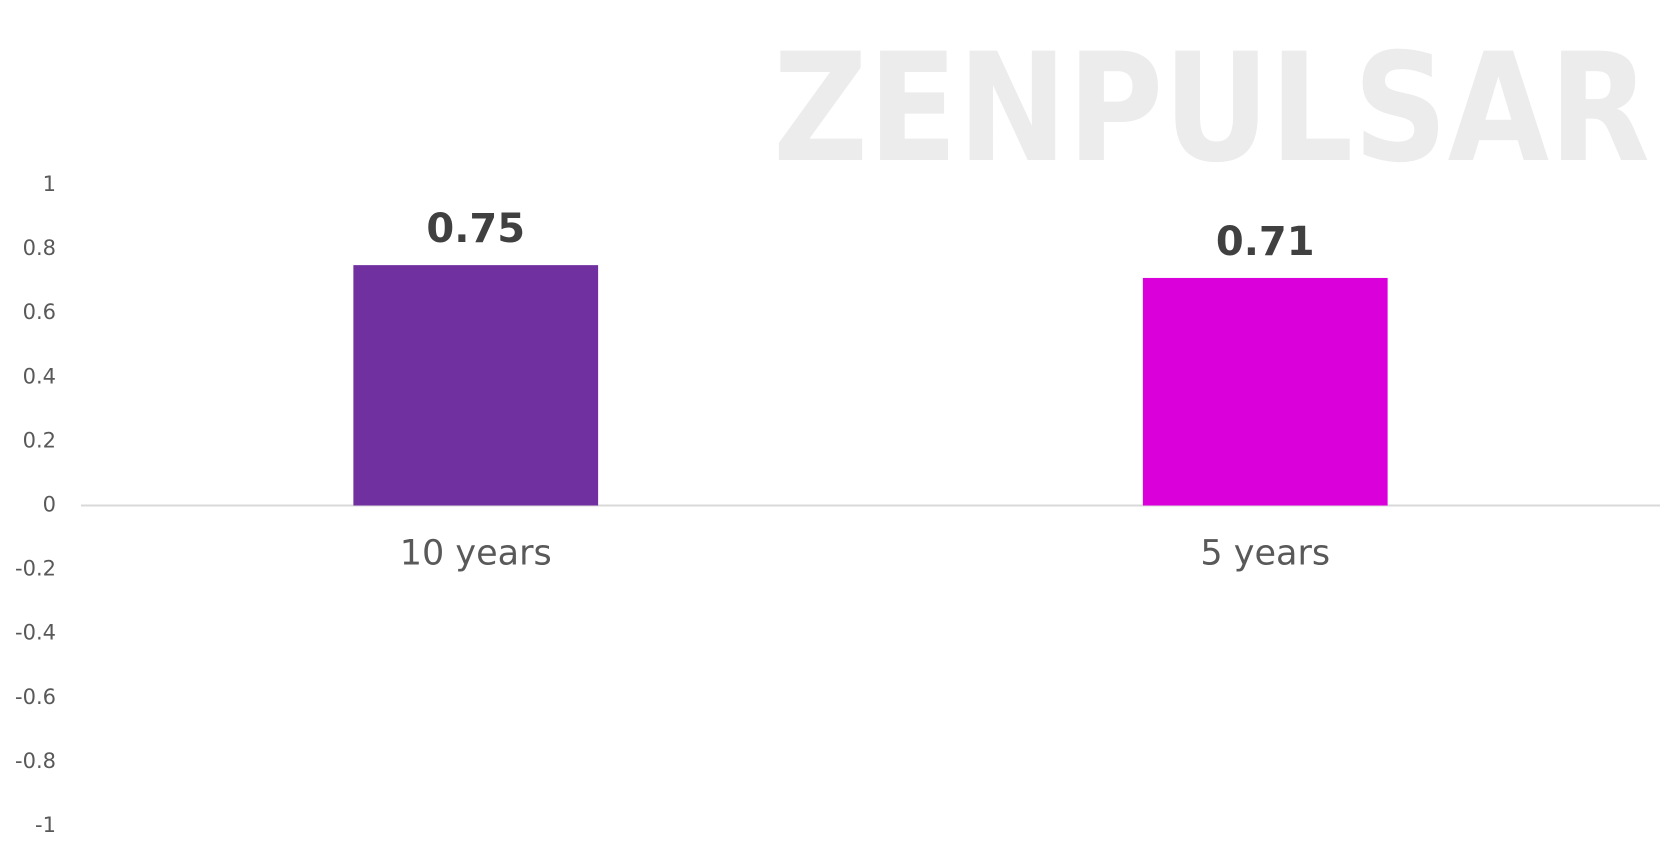 This screenshot has height=859, width=1676. Describe the element at coordinates (39, 248) in the screenshot. I see `y-tick-label: 0.8` at that location.